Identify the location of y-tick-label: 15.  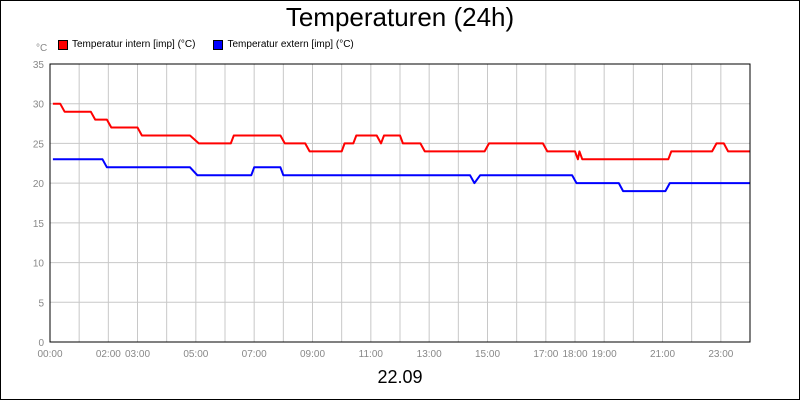
(39, 224).